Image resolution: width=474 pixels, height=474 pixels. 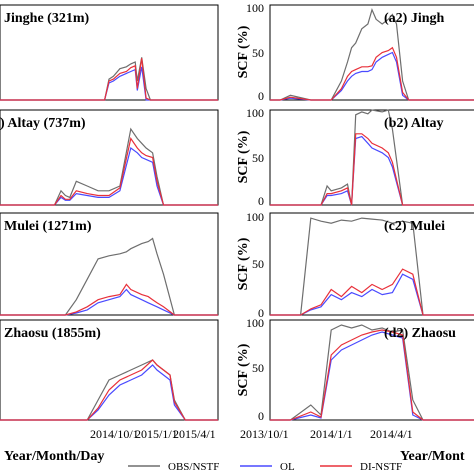 I want to click on frame-d2, so click(x=371, y=370).